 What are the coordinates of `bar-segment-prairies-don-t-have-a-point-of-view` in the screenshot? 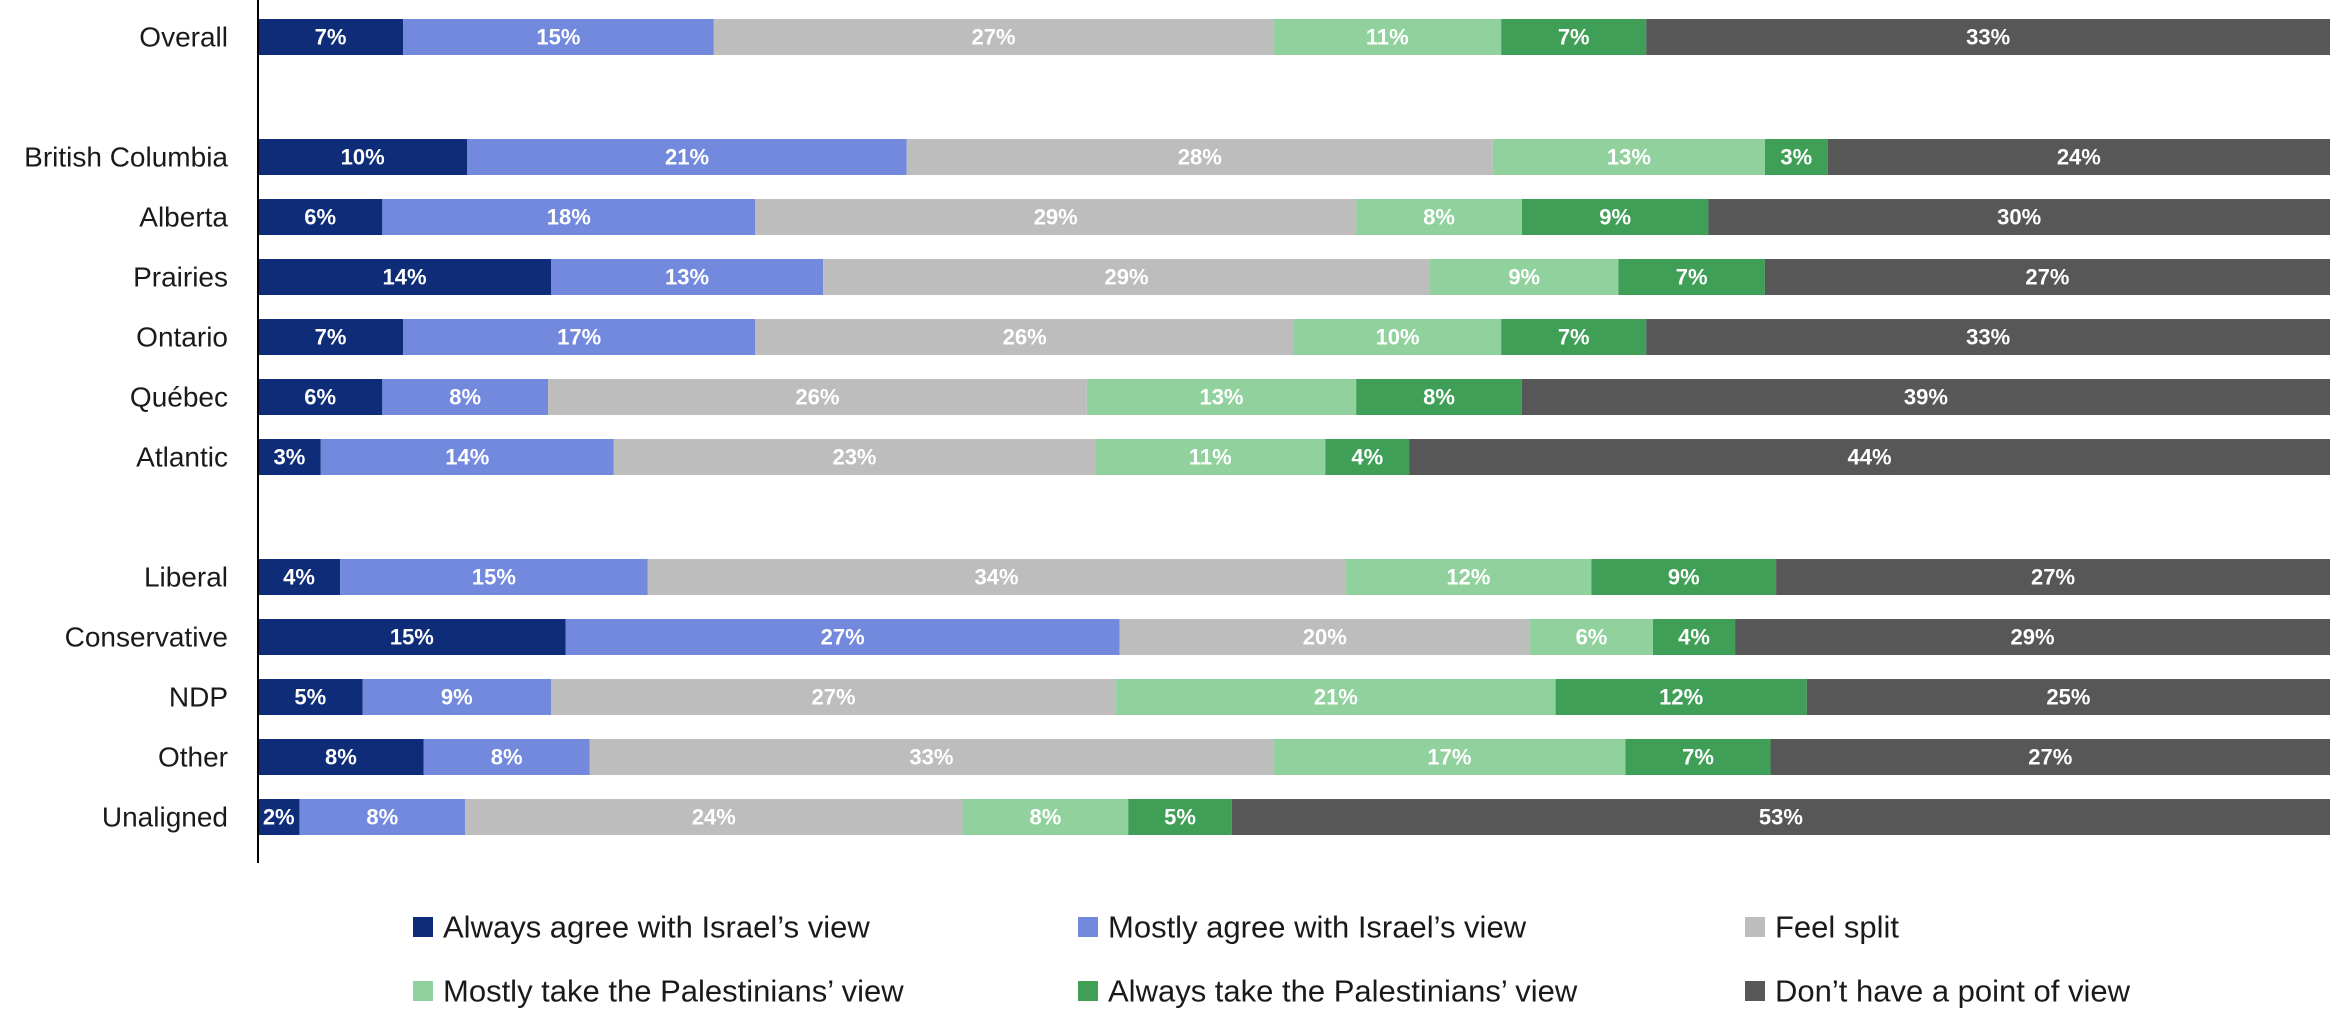 It's located at (2047, 277).